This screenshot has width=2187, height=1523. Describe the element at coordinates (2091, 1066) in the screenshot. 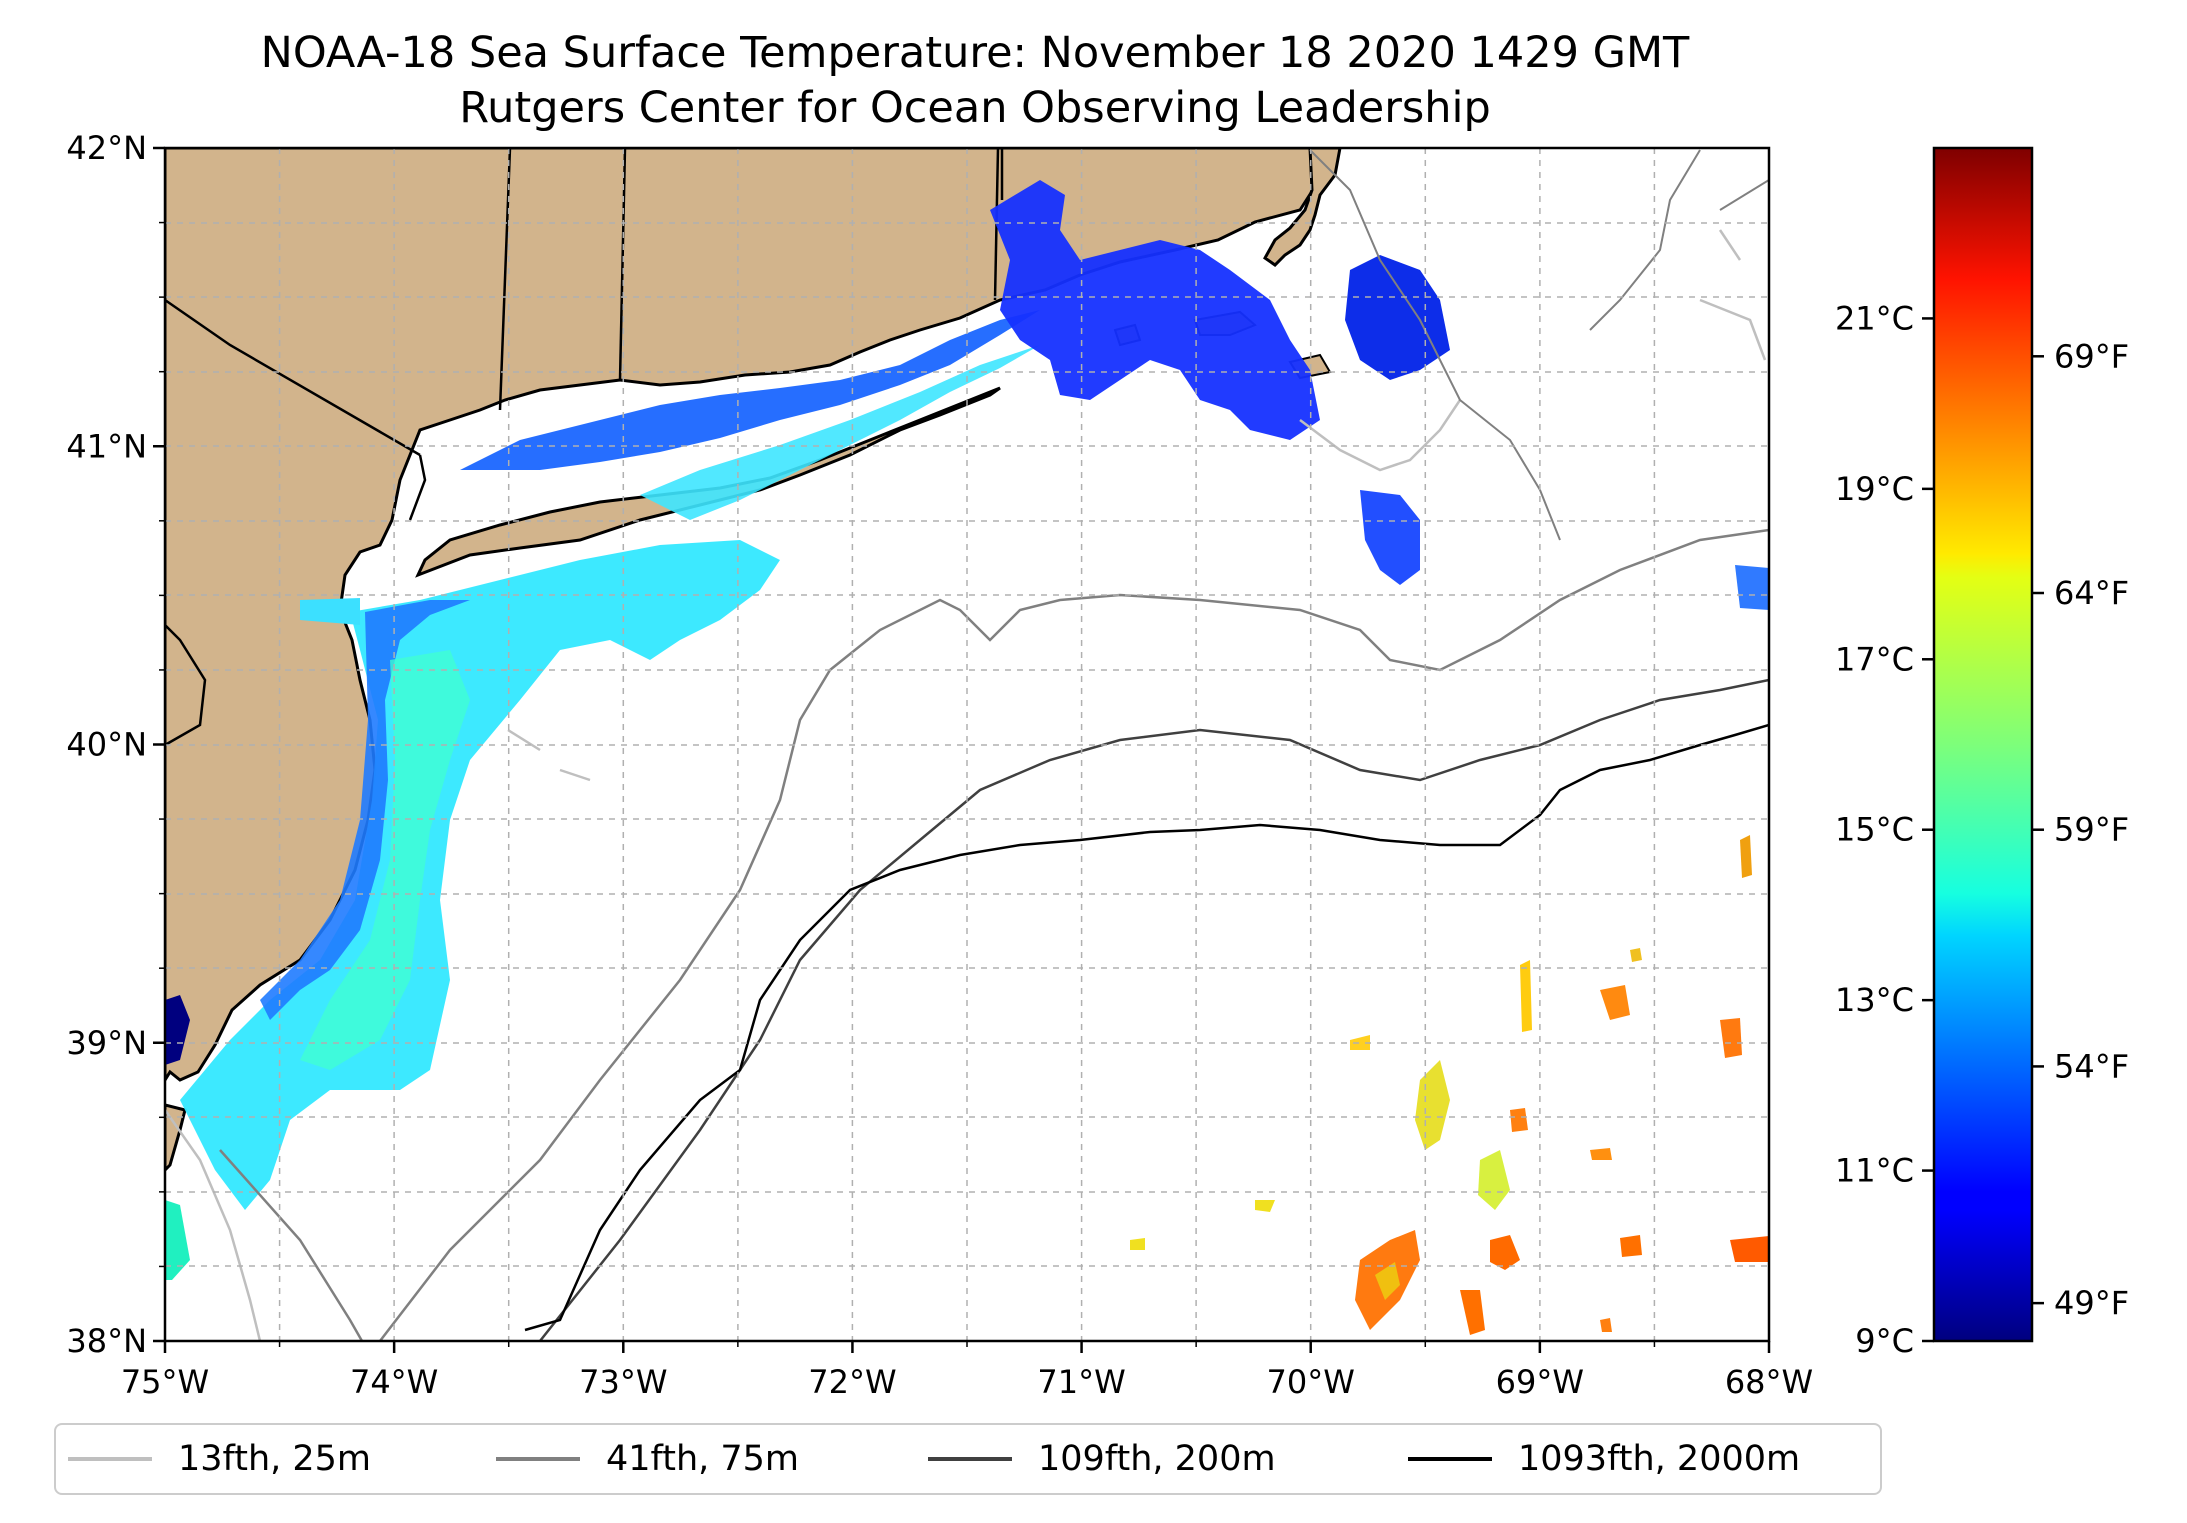

I see `fahrenheit-tick-label: 54°F` at that location.